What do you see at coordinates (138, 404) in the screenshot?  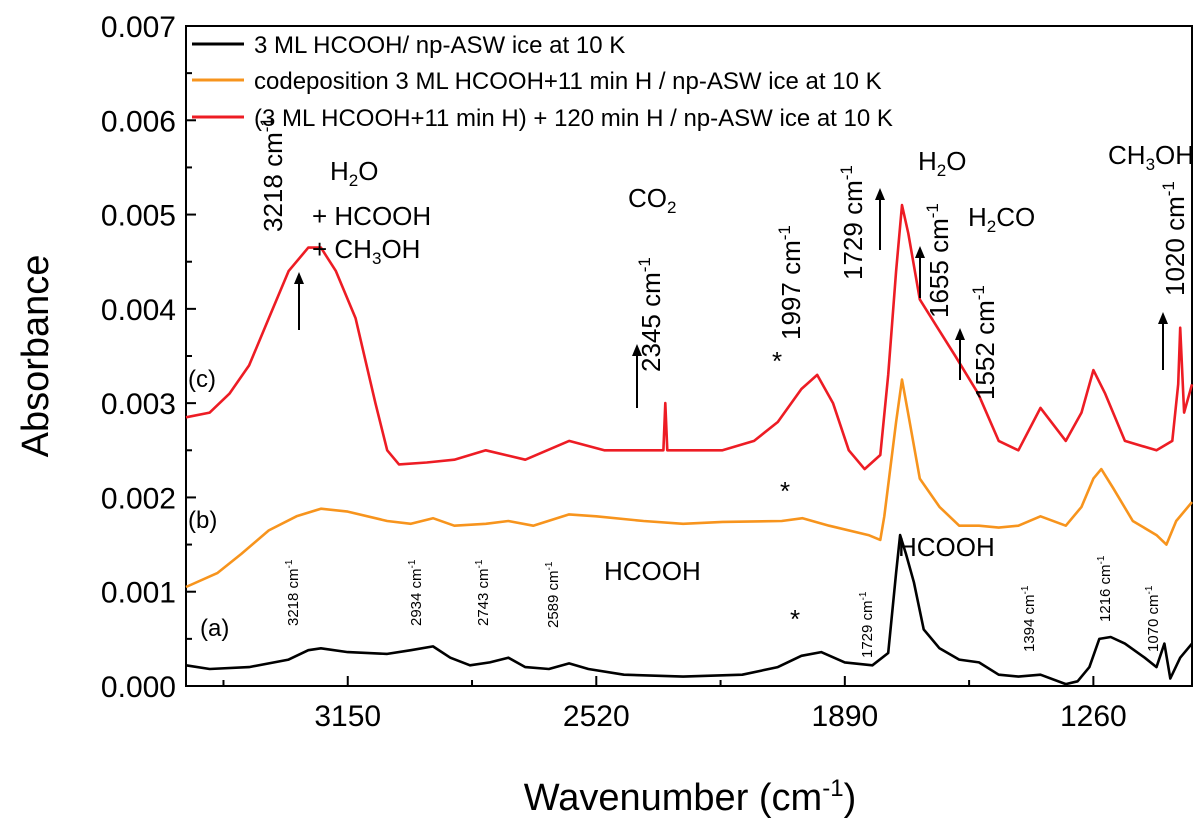 I see `y-tick-label: 0.003` at bounding box center [138, 404].